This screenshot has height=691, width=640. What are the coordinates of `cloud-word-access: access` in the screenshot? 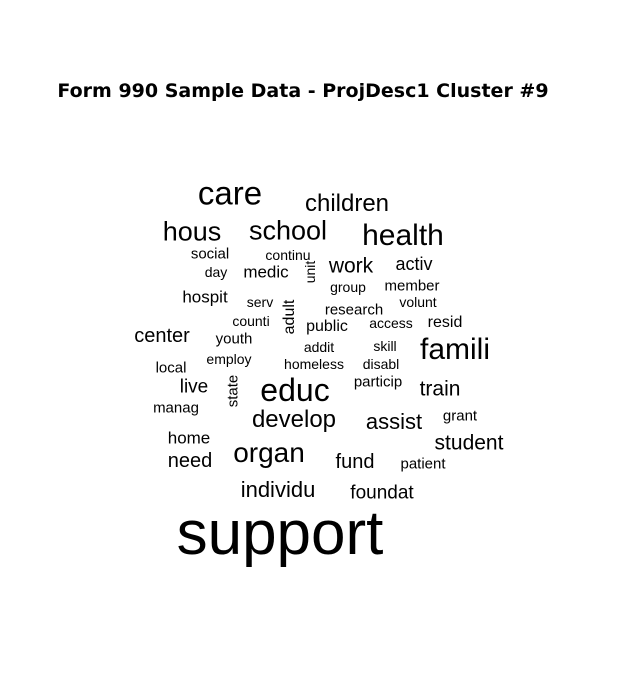 It's located at (391, 323).